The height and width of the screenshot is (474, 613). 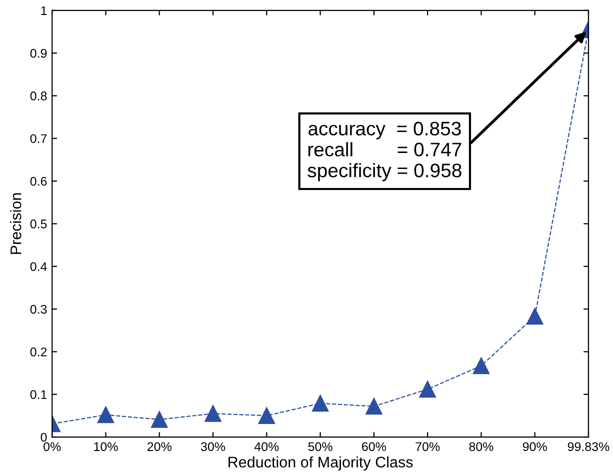 I want to click on y-tick-label: 0.9, so click(x=38, y=53).